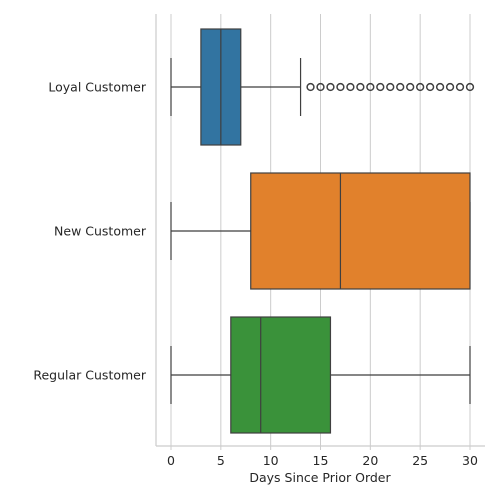 The image size is (500, 500). I want to click on box-new-customer, so click(360, 231).